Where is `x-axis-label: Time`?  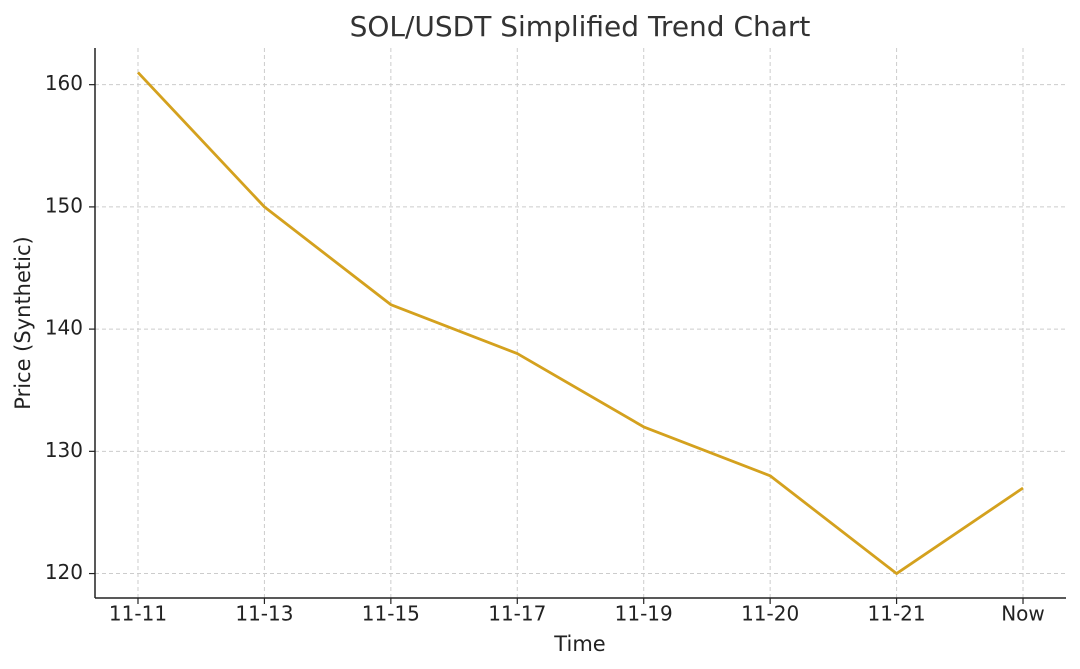 x-axis-label: Time is located at coordinates (579, 644).